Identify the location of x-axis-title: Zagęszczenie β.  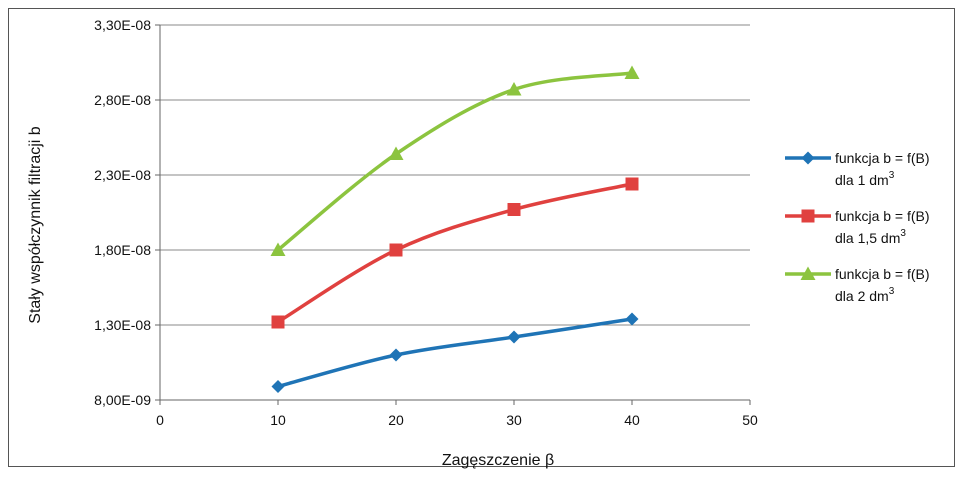
(498, 460).